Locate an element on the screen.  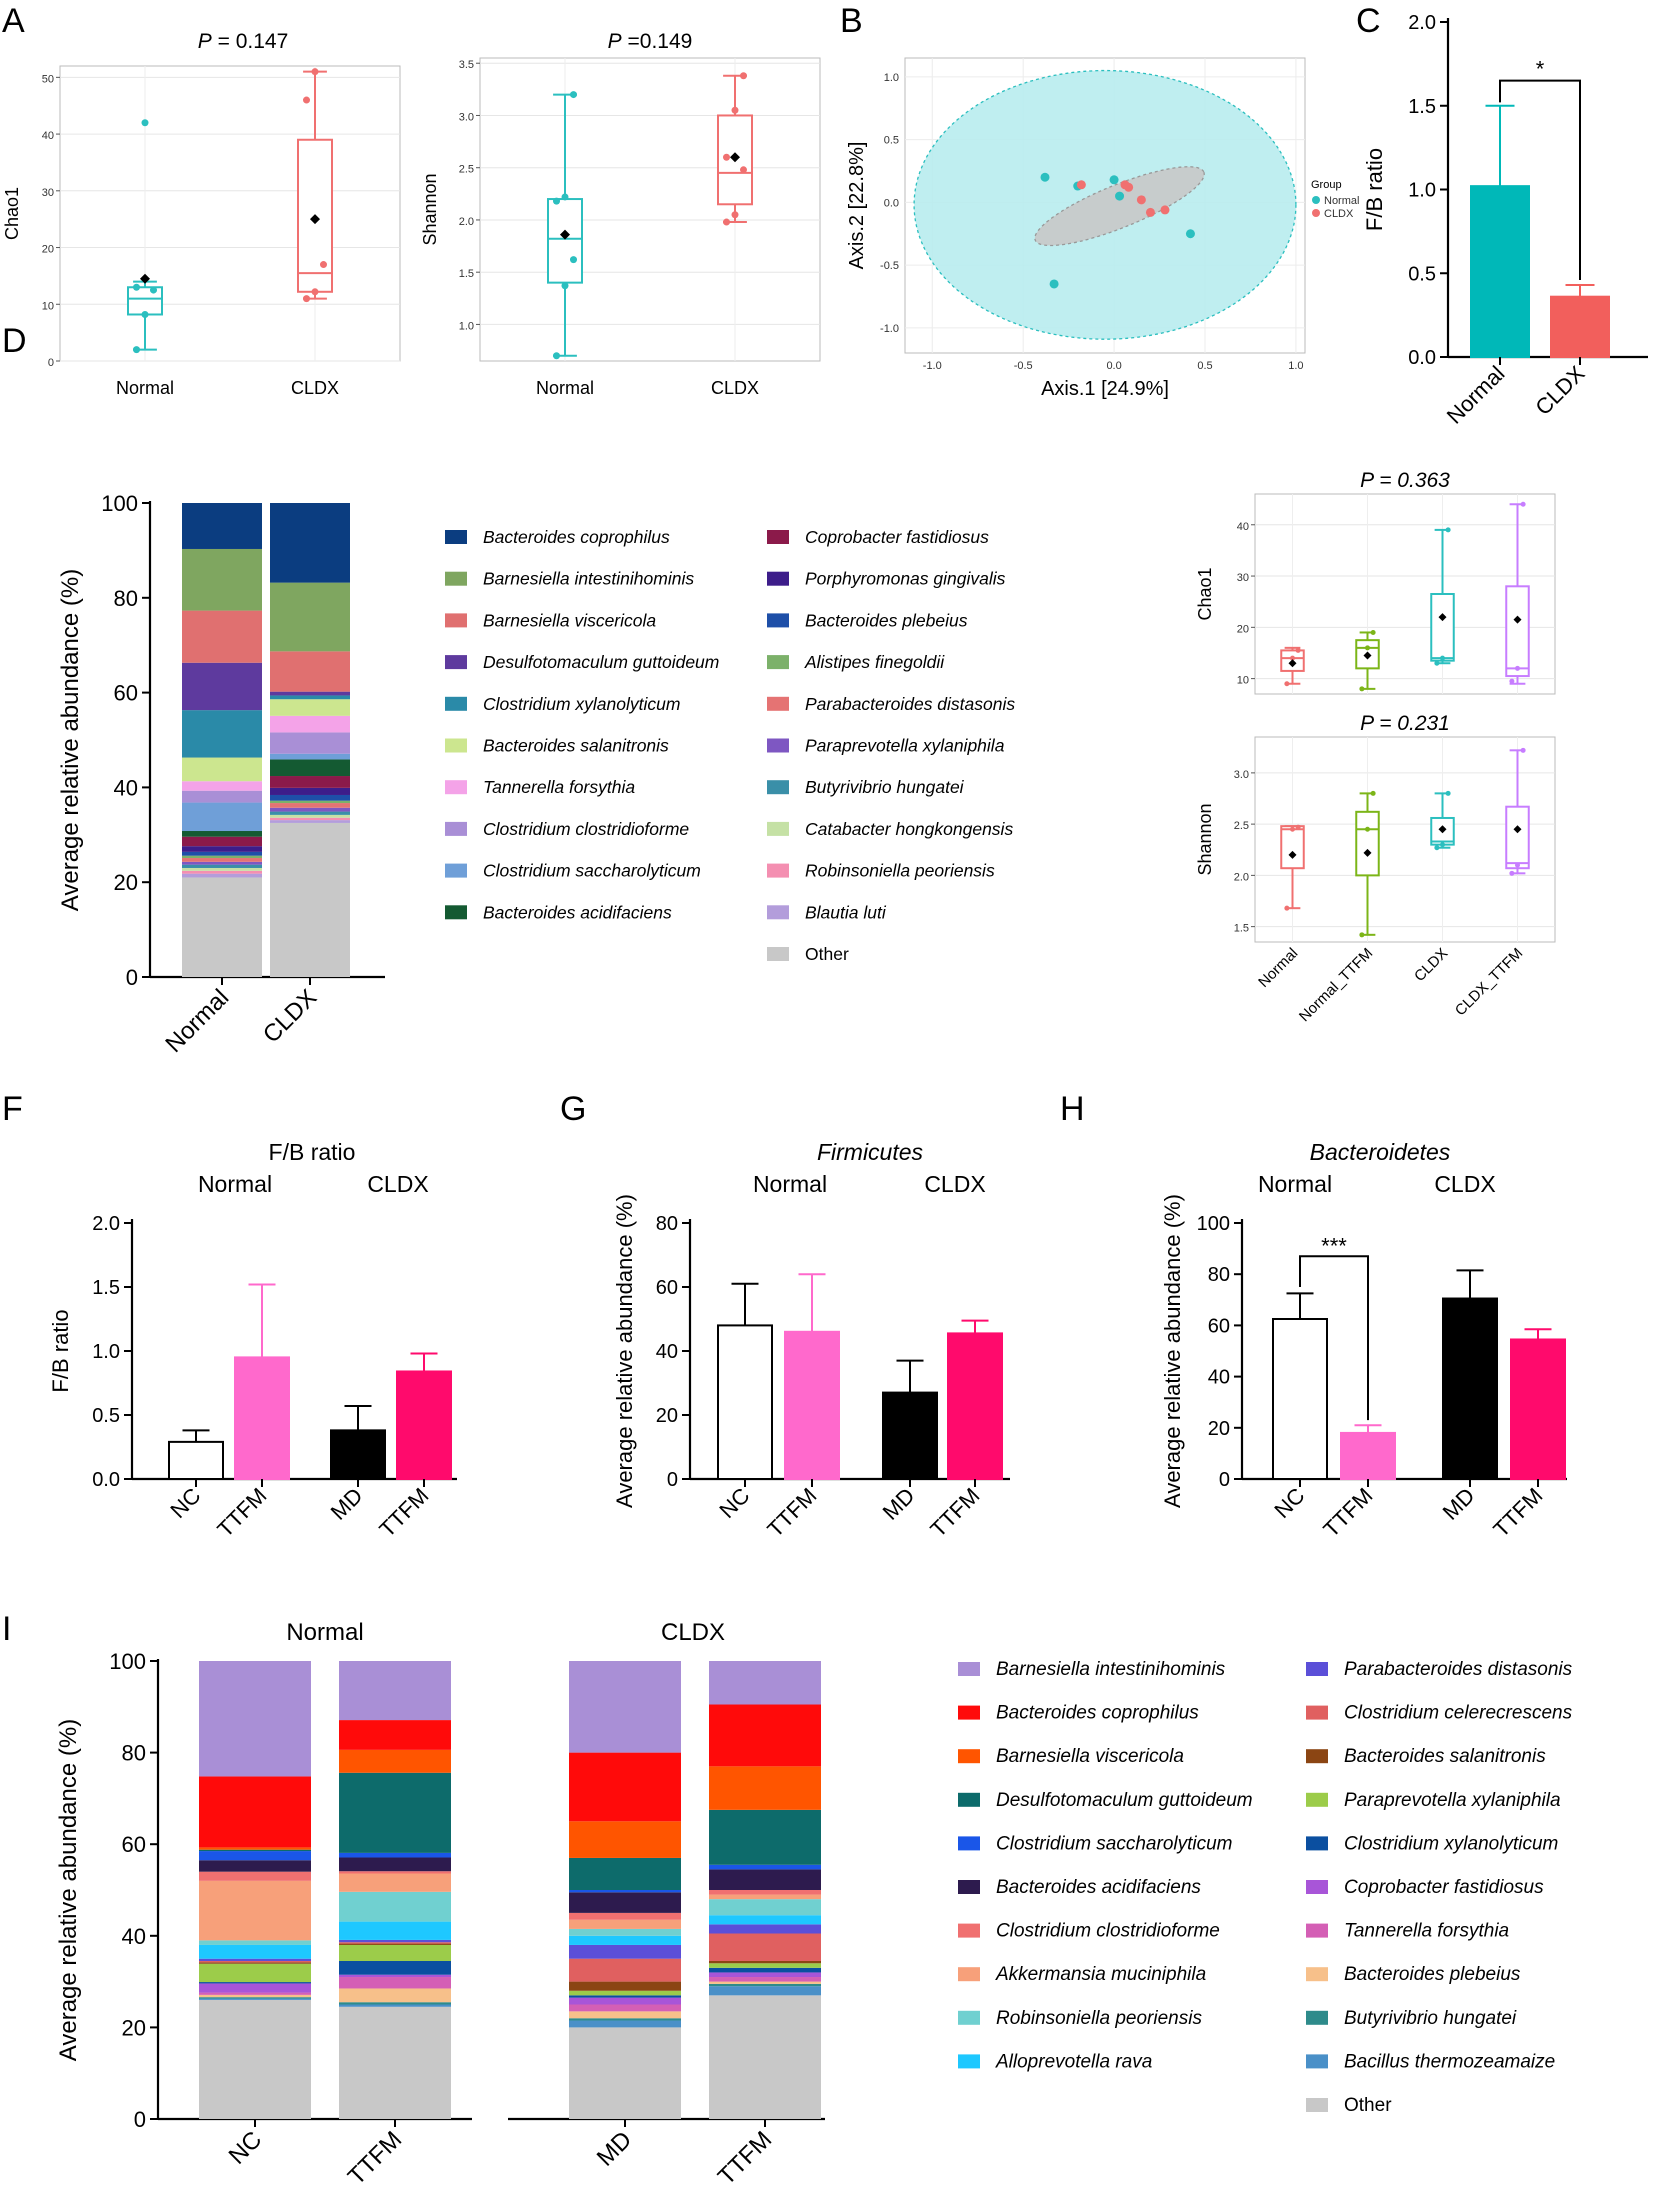
x-tick-label: -1.0 is located at coordinates (932, 366).